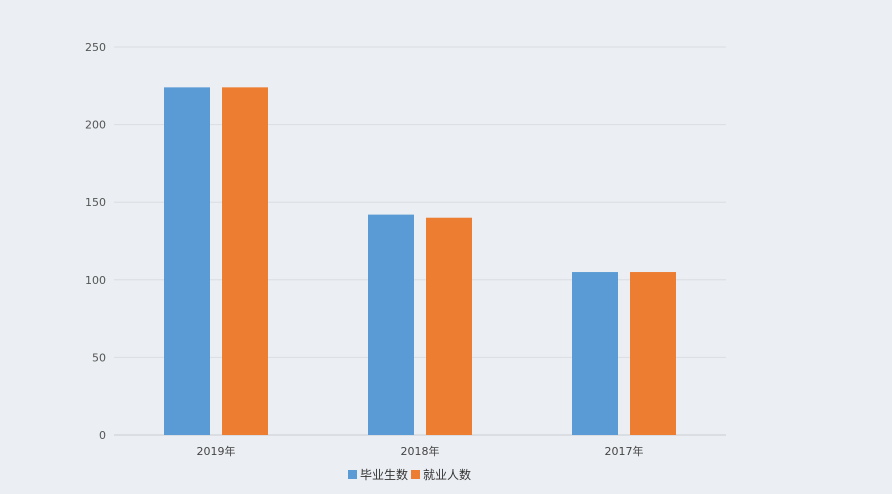 Image resolution: width=892 pixels, height=494 pixels. What do you see at coordinates (409, 474) in the screenshot?
I see `legend: 毕业生数 就业人数` at bounding box center [409, 474].